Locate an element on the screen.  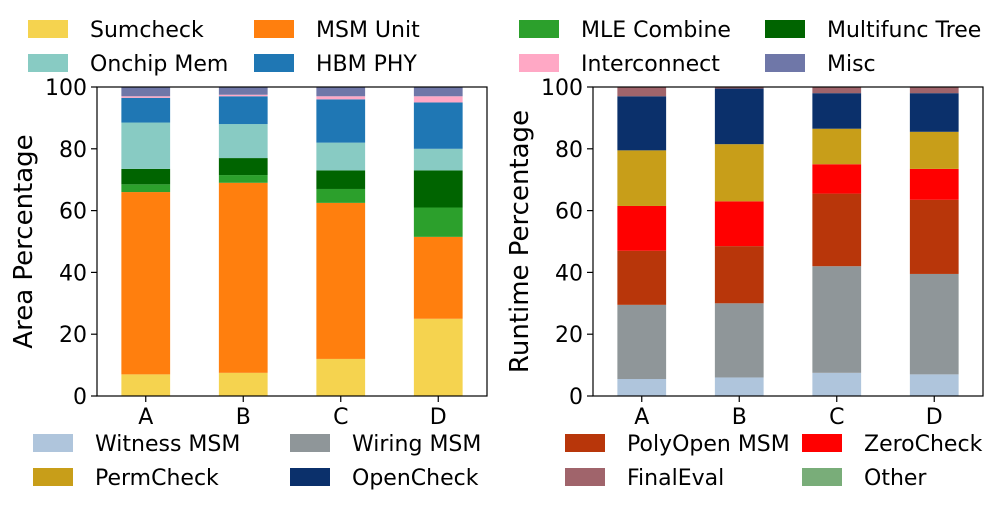
runtime-percentage-bar-zerocheck-a is located at coordinates (642, 228).